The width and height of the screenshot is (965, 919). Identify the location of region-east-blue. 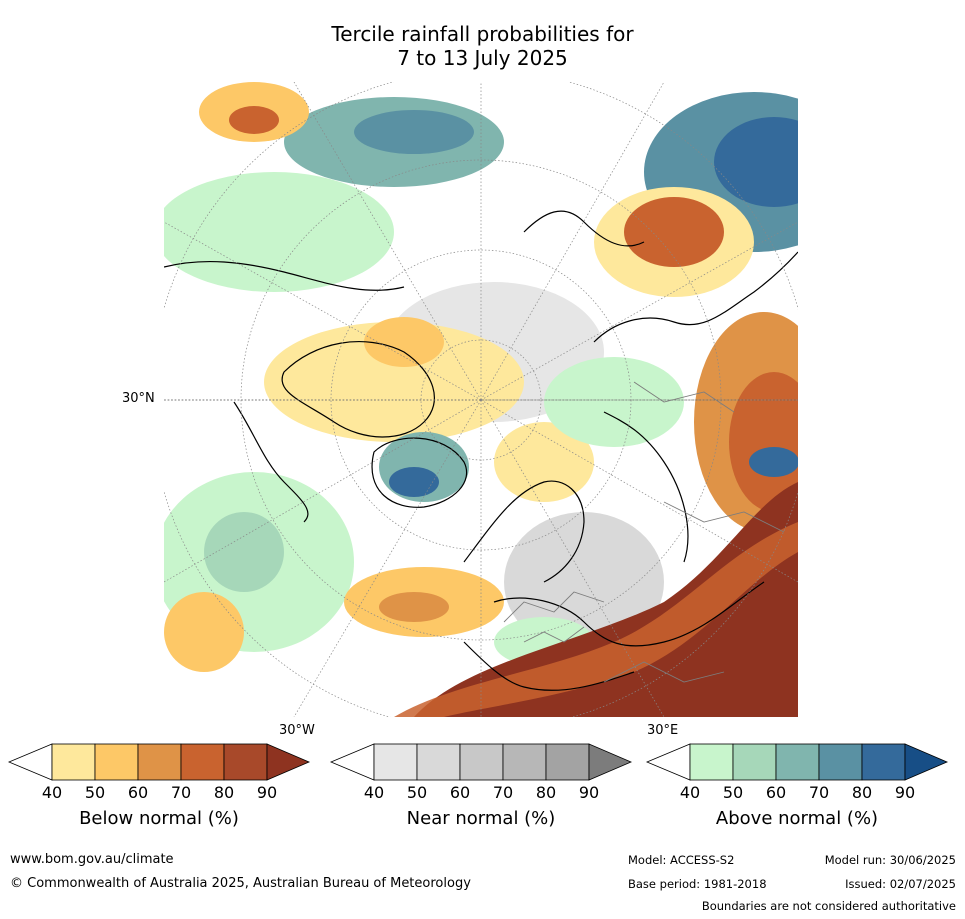
(773, 462).